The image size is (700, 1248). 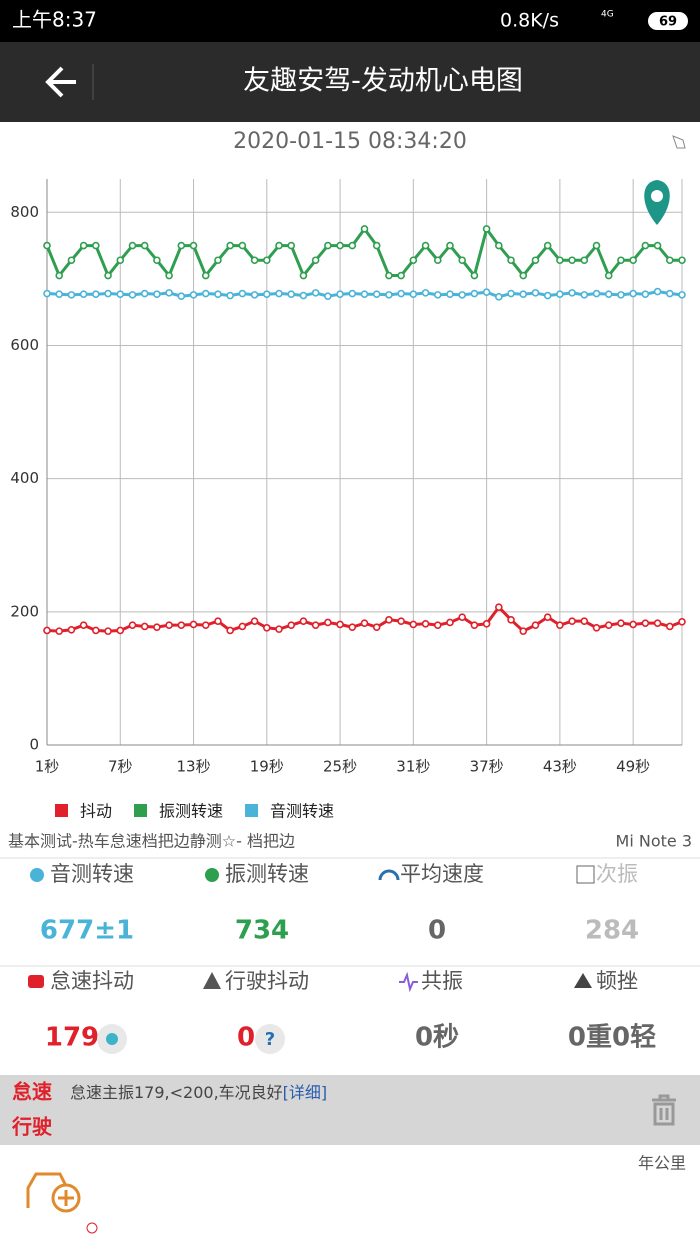 What do you see at coordinates (437, 931) in the screenshot?
I see `stat-value: 0` at bounding box center [437, 931].